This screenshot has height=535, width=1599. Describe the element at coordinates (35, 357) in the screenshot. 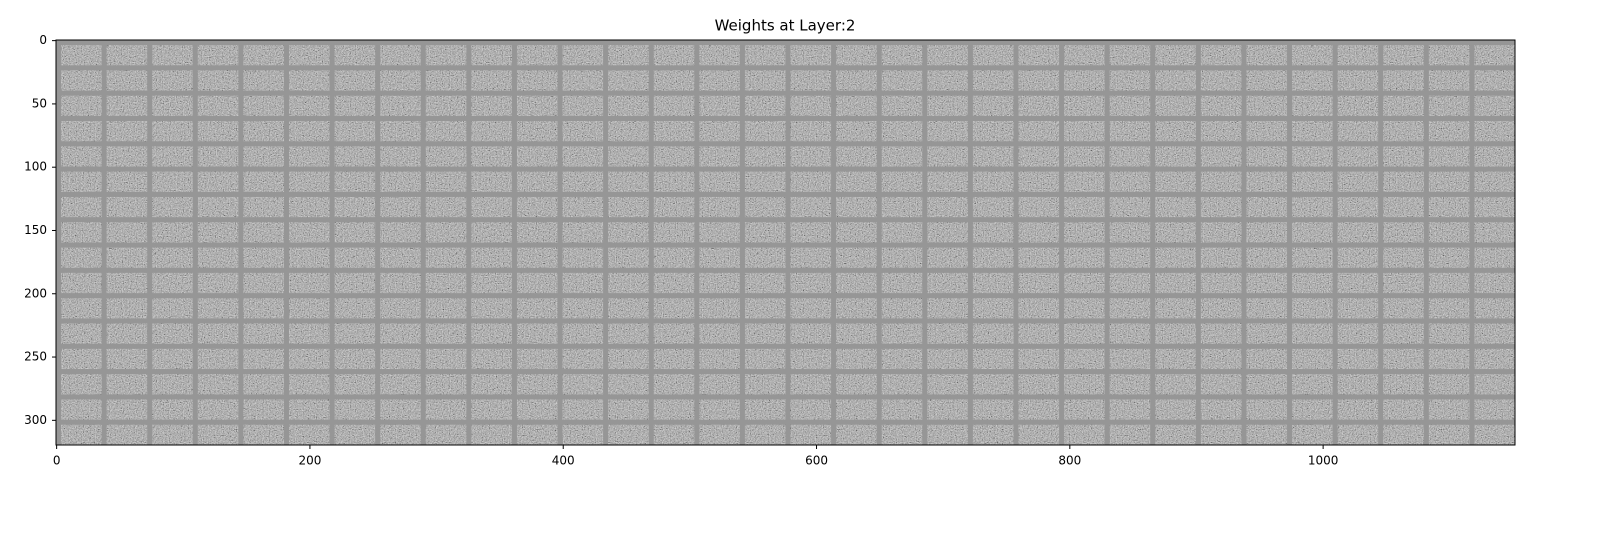

I see `y-tick-label: 250` at that location.